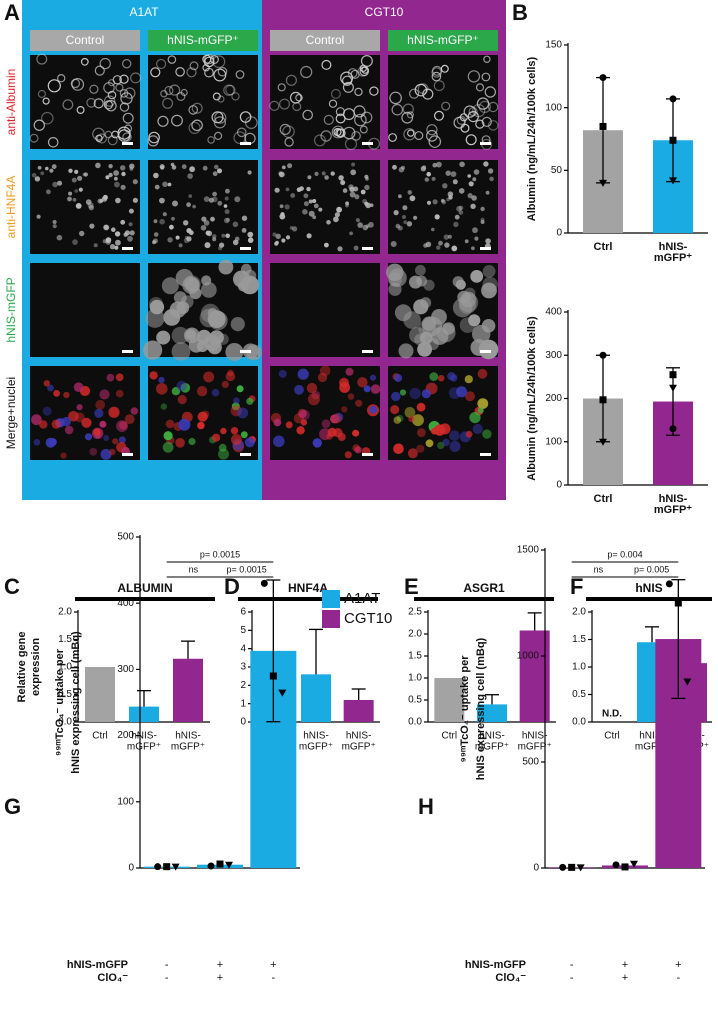 The width and height of the screenshot is (718, 1023). What do you see at coordinates (535, 747) in the screenshot?
I see `x-tick-label: mGFP⁺` at bounding box center [535, 747].